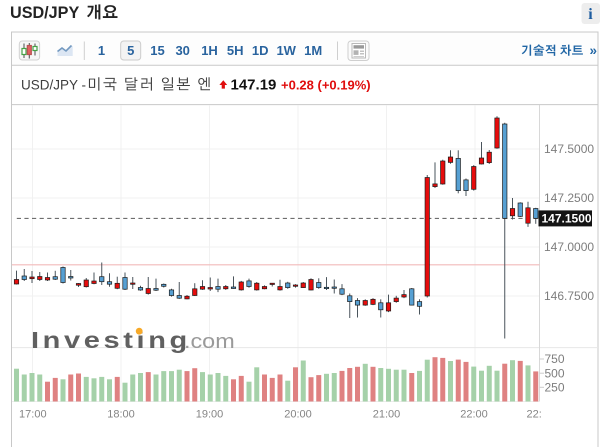 The width and height of the screenshot is (600, 447). I want to click on svg-text: 1M, so click(313, 50).